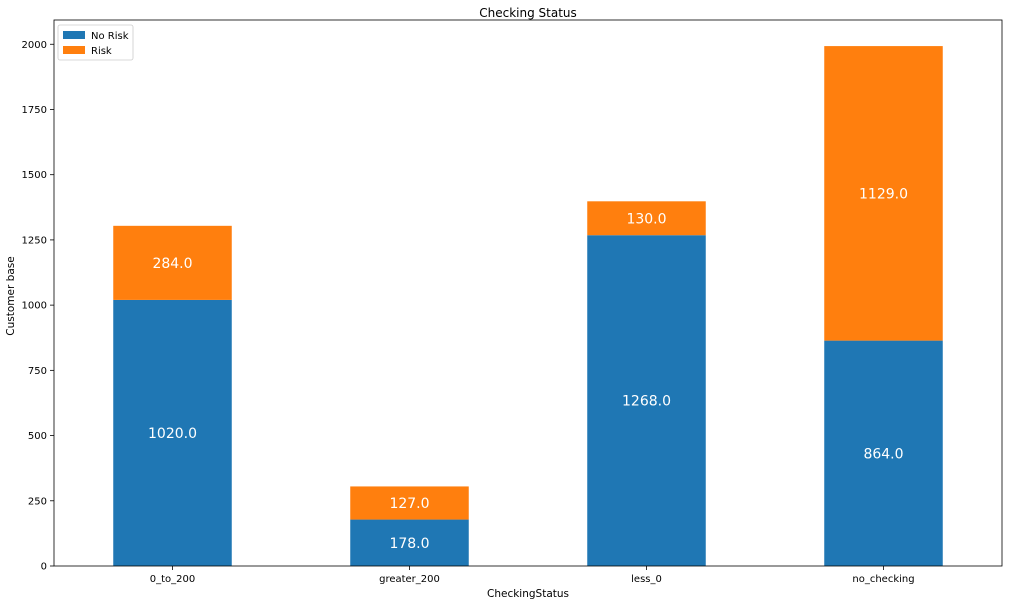  I want to click on x-axis: 0_to_200 greater_200 less_0 no_checking, so click(532, 575).